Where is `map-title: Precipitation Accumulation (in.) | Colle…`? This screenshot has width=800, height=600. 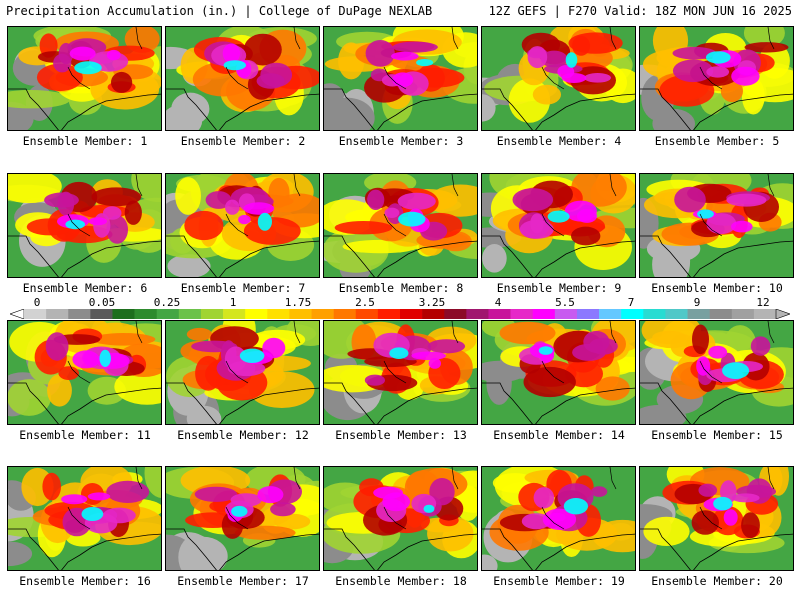
map-title: Precipitation Accumulation (in.) | Colle… is located at coordinates (219, 11).